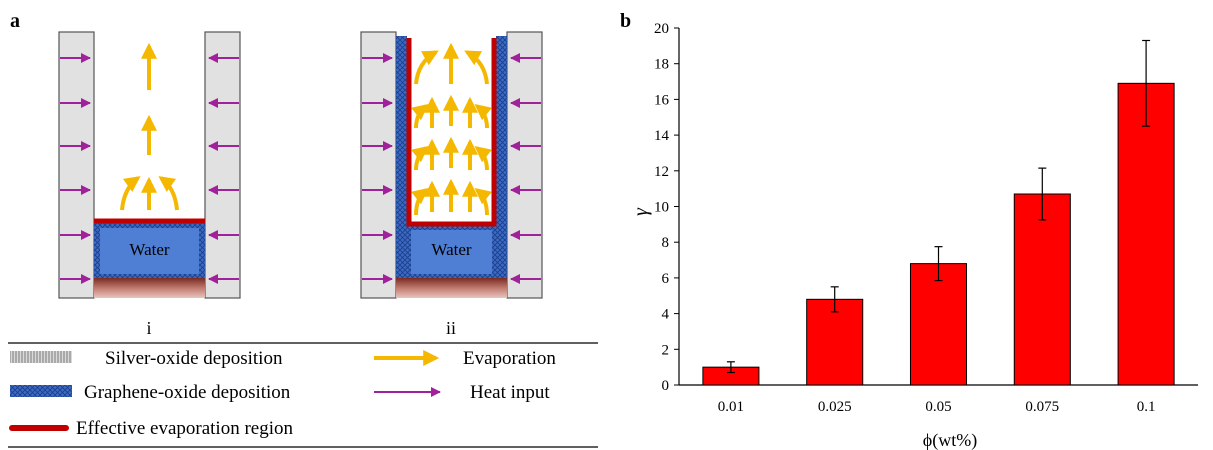 The width and height of the screenshot is (1213, 450). What do you see at coordinates (1042, 407) in the screenshot?
I see `x-tick-label: 0.075` at bounding box center [1042, 407].